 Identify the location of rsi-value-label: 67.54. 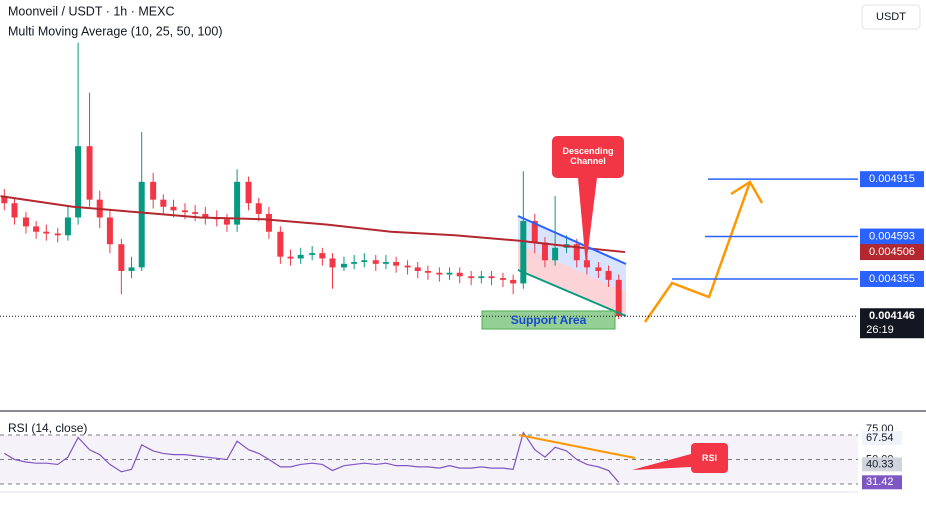
(880, 438).